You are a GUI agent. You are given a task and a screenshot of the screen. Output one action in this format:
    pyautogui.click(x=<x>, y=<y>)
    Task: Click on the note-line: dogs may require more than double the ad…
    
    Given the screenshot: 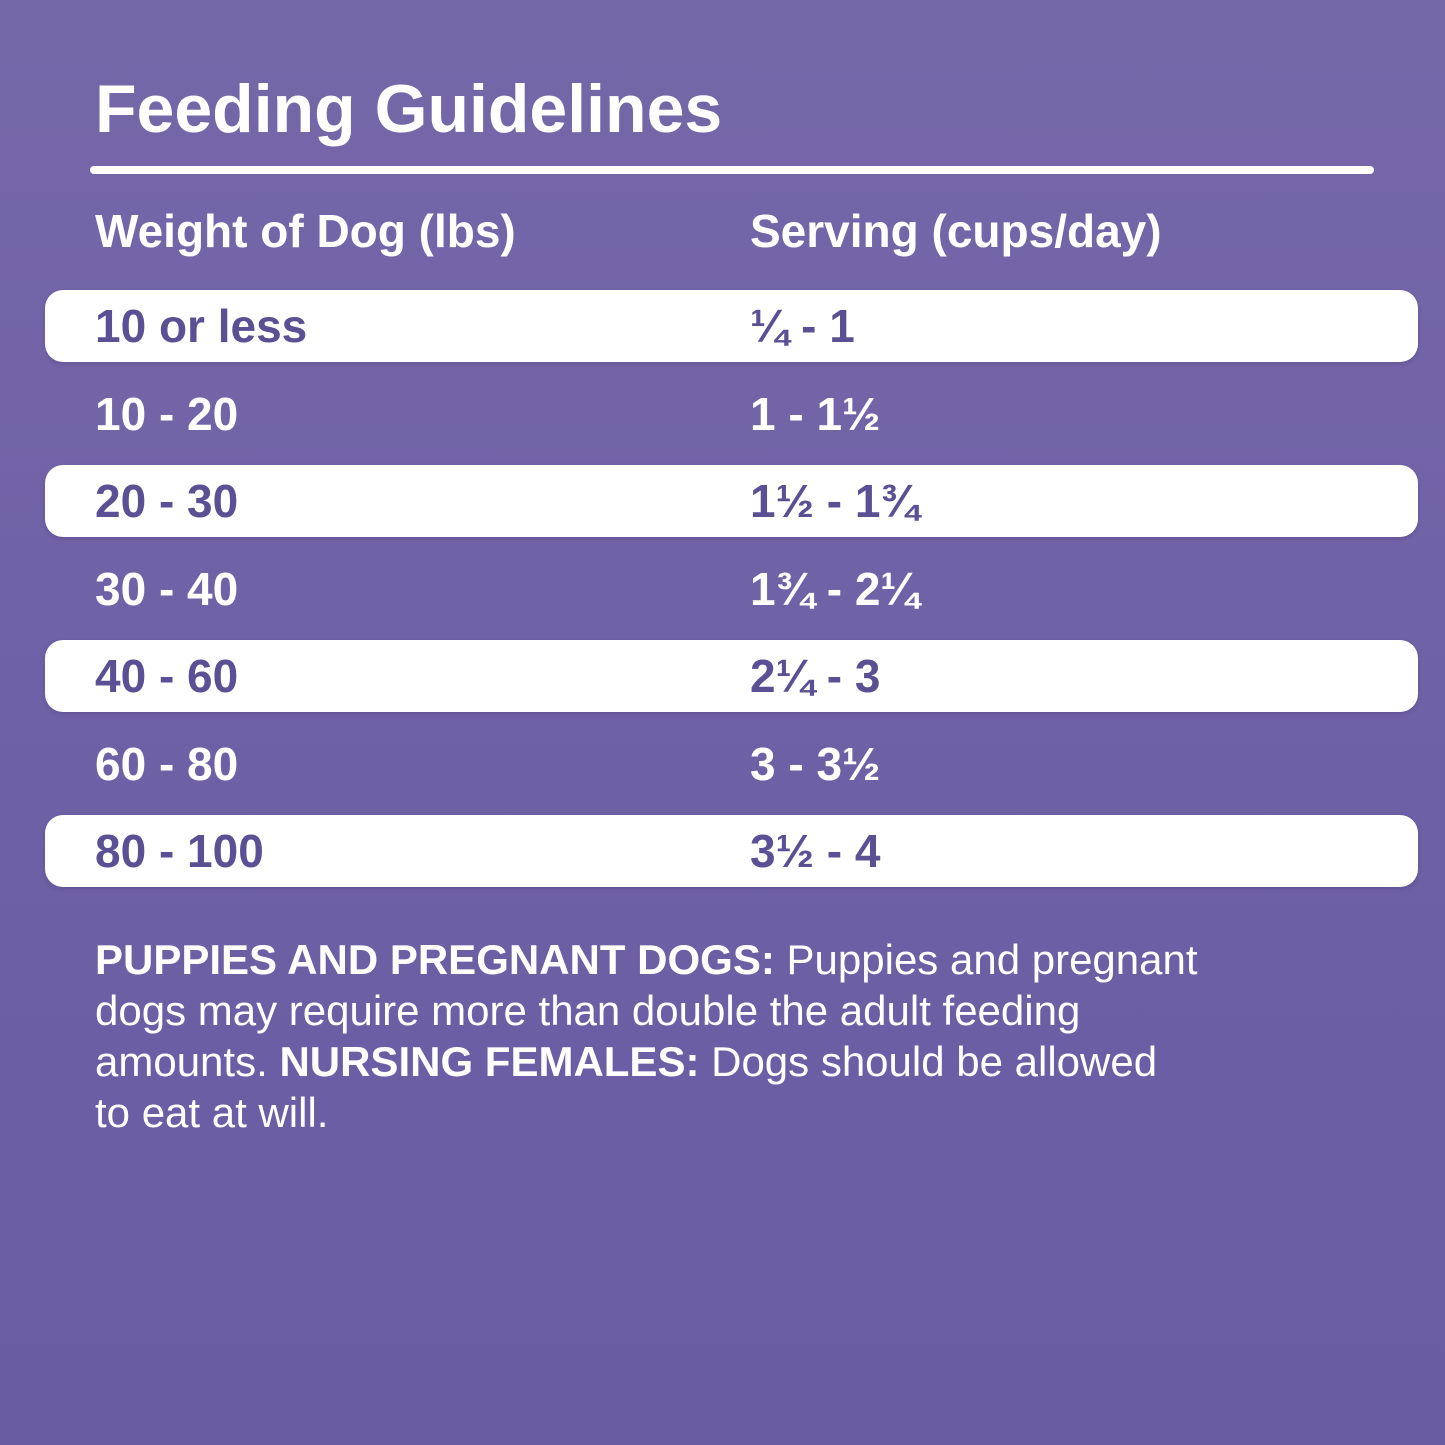 What is the action you would take?
    pyautogui.click(x=745, y=1010)
    